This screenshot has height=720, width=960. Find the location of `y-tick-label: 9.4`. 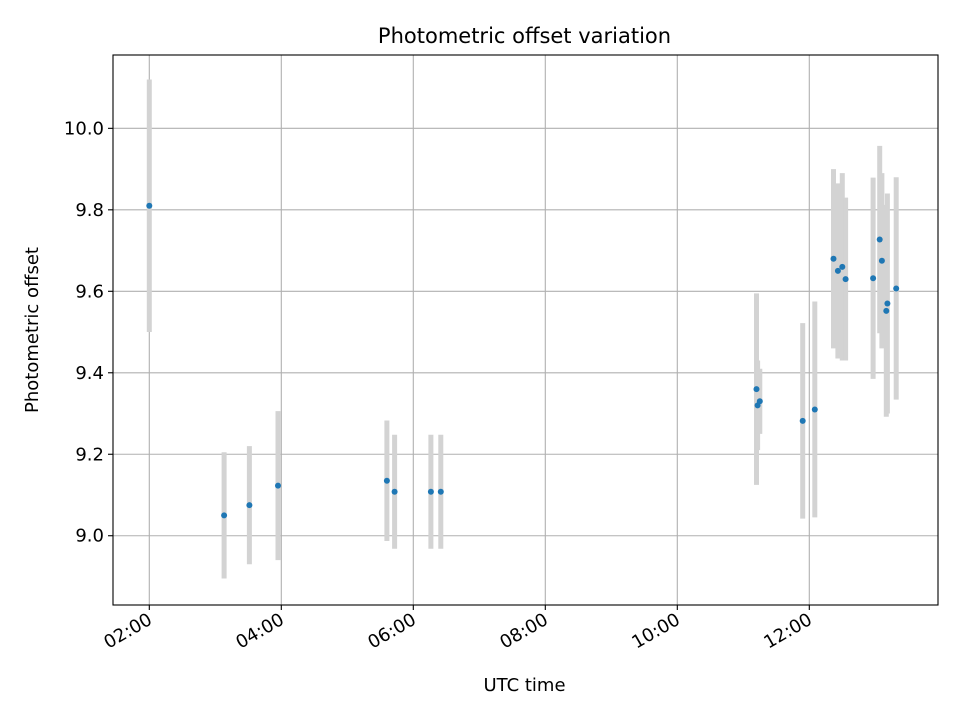

y-tick-label: 9.4 is located at coordinates (89, 373).